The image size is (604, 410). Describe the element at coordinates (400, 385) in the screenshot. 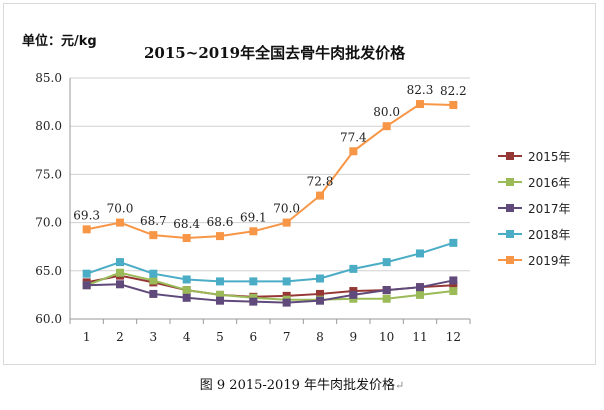

I see `paragraph-mark-icon: ↵` at that location.